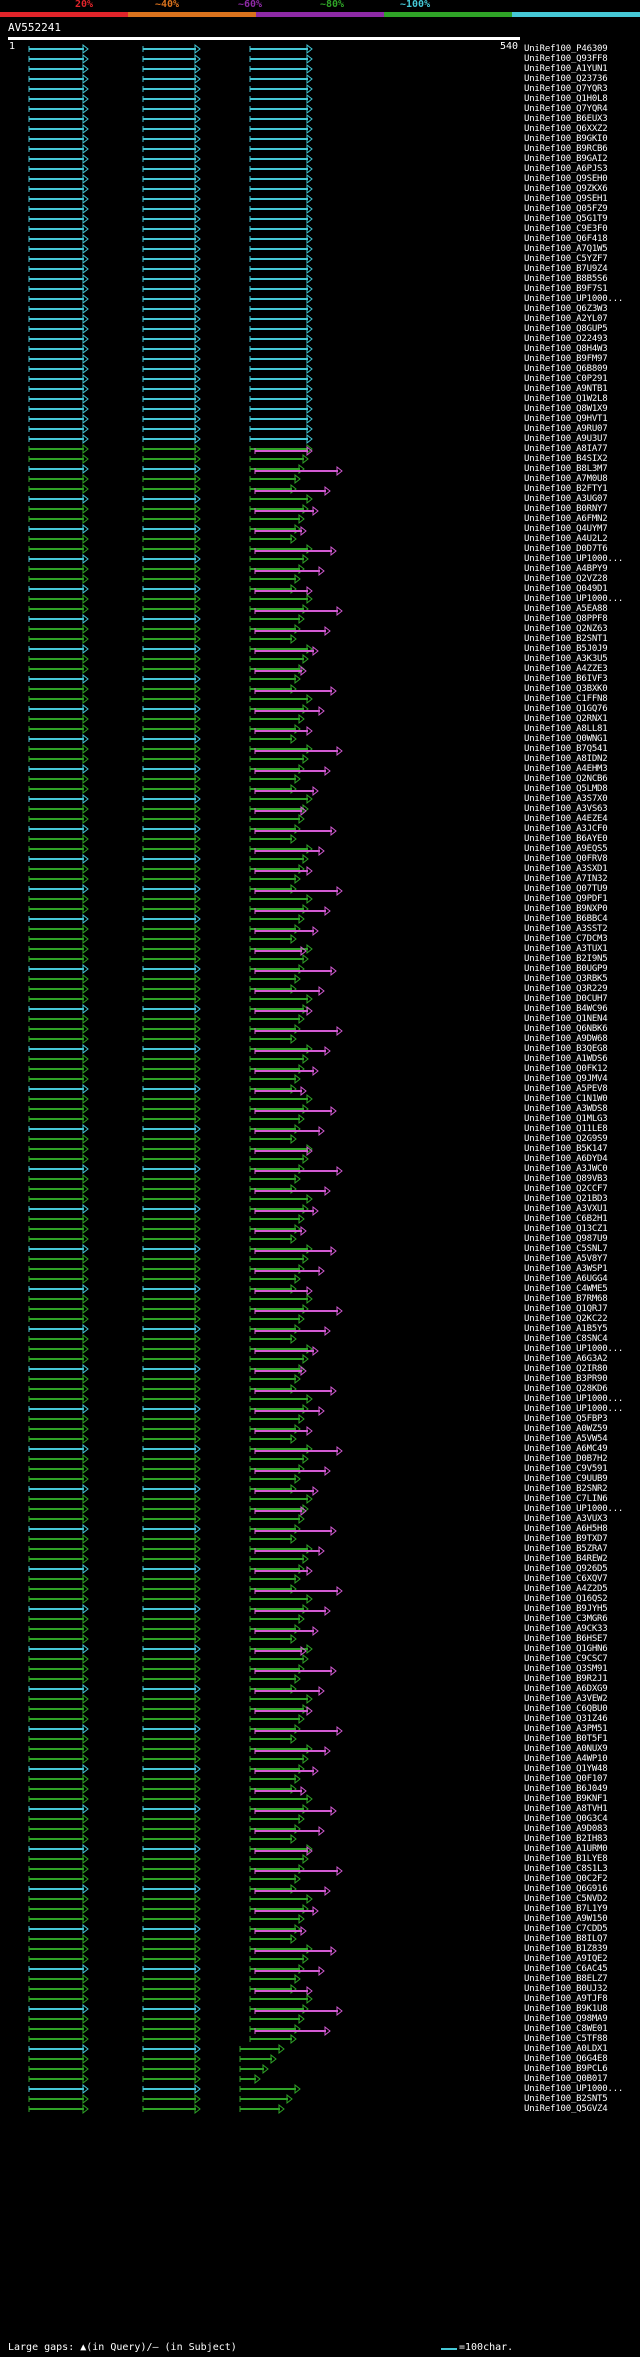 The image size is (640, 2357). What do you see at coordinates (566, 1289) in the screenshot?
I see `hit-label: UniRef100_C4WME5` at bounding box center [566, 1289].